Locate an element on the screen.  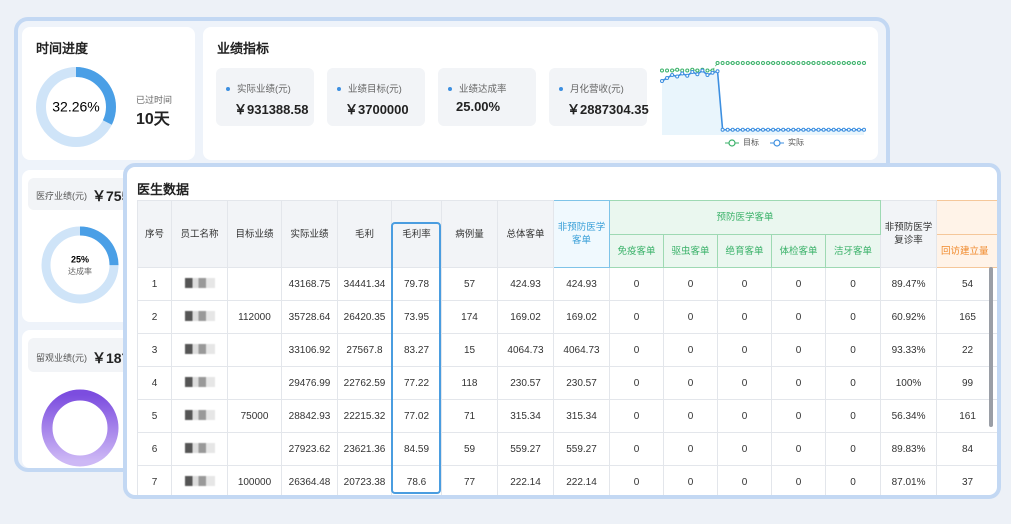
column-header: 序号 is located at coordinates (154, 234).